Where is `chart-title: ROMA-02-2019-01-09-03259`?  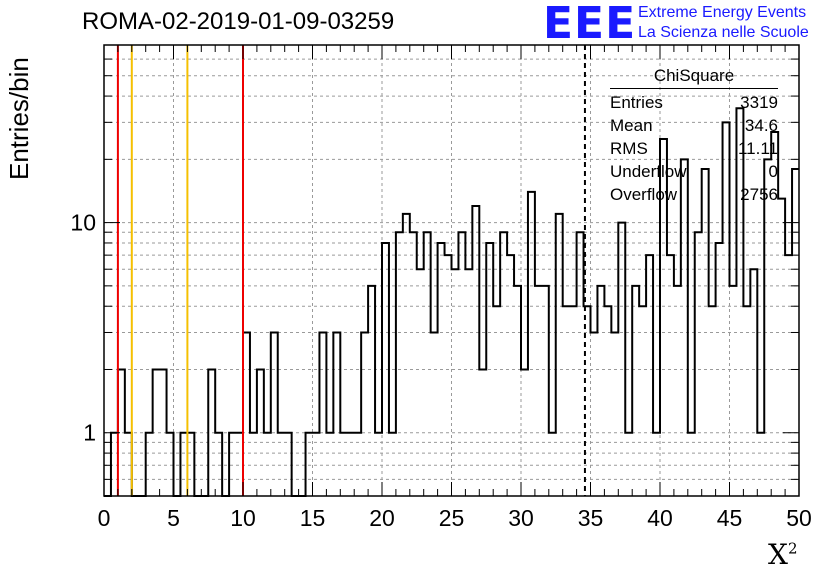
chart-title: ROMA-02-2019-01-09-03259 is located at coordinates (238, 21).